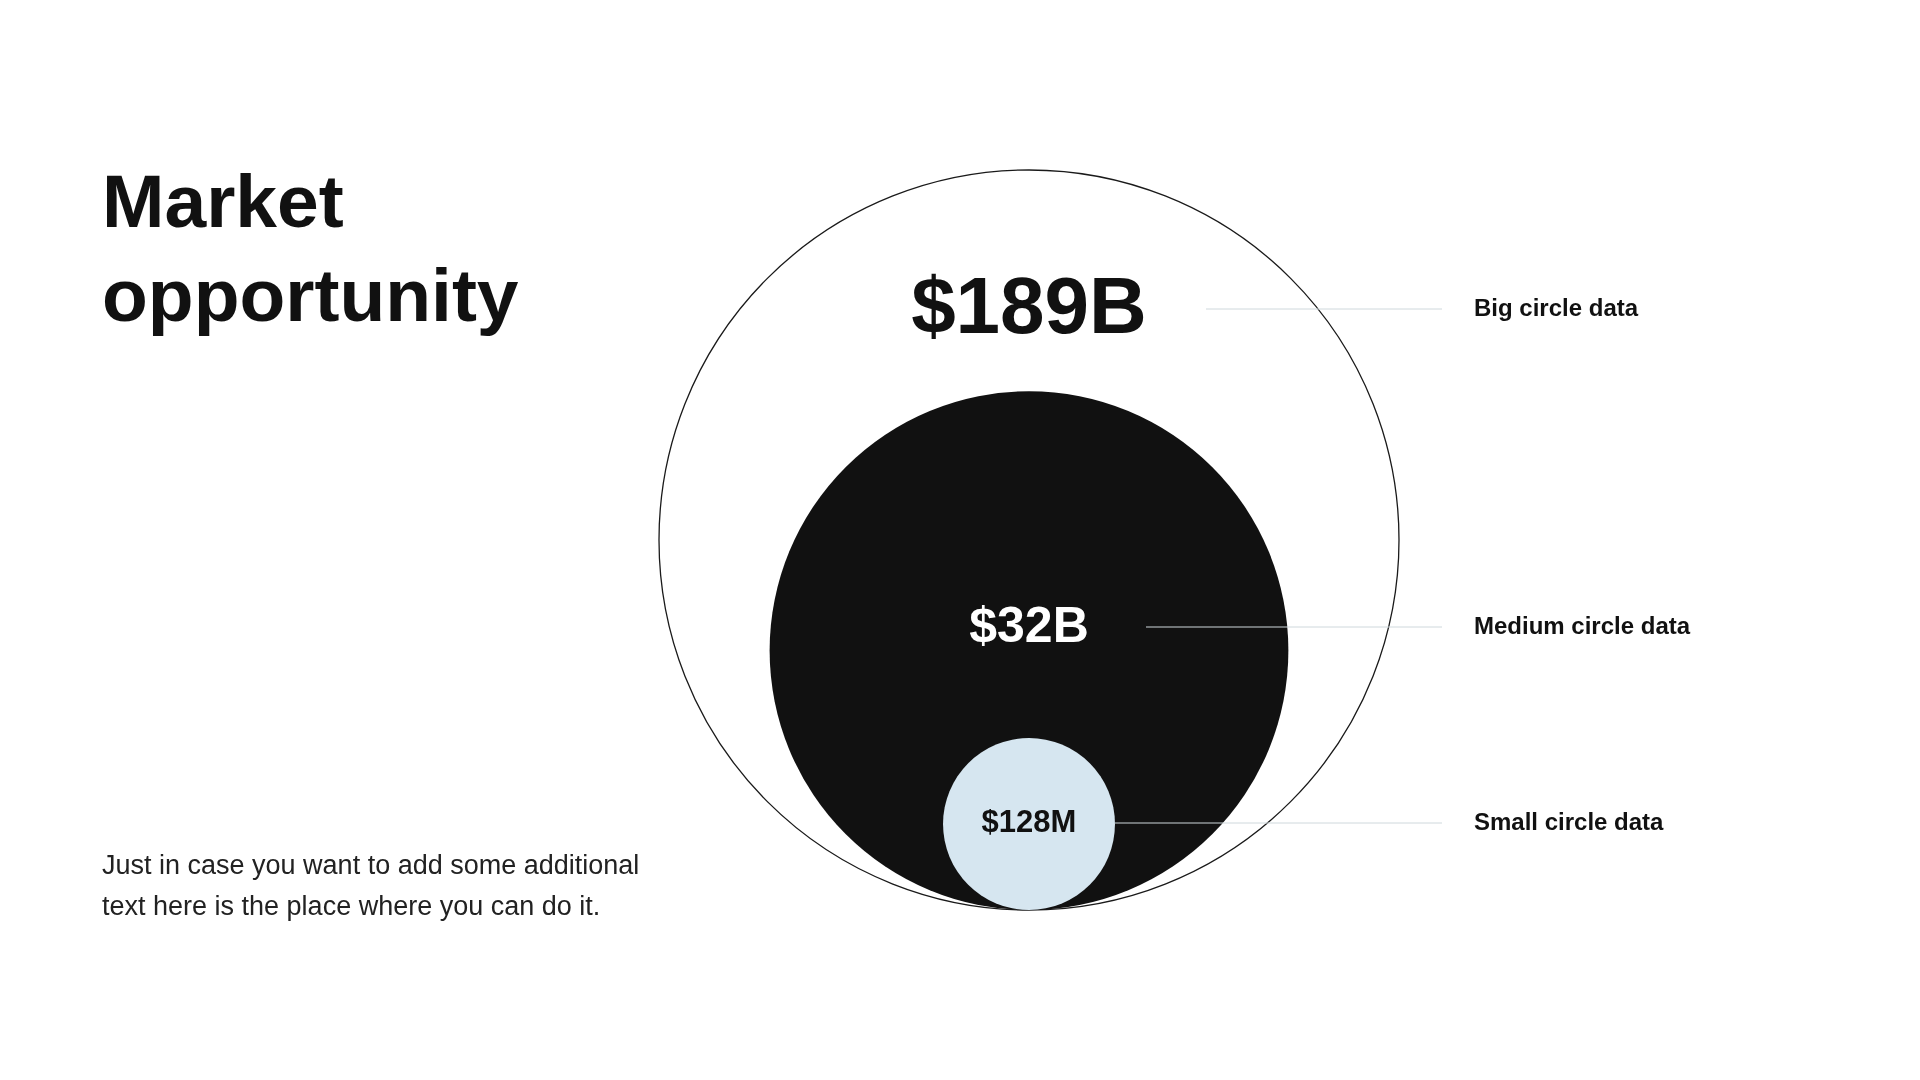 Image resolution: width=1920 pixels, height=1080 pixels. Describe the element at coordinates (1029, 821) in the screenshot. I see `data-label: $128M` at that location.